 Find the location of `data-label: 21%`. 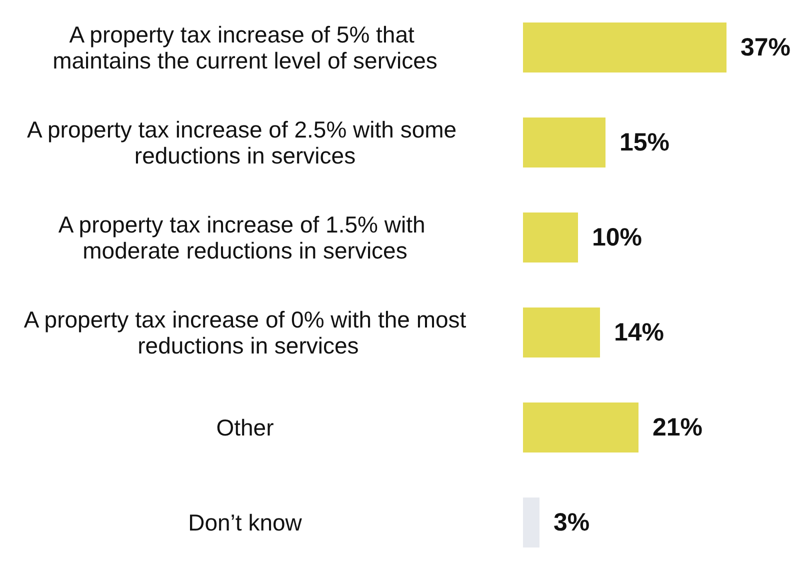

data-label: 21% is located at coordinates (677, 428).